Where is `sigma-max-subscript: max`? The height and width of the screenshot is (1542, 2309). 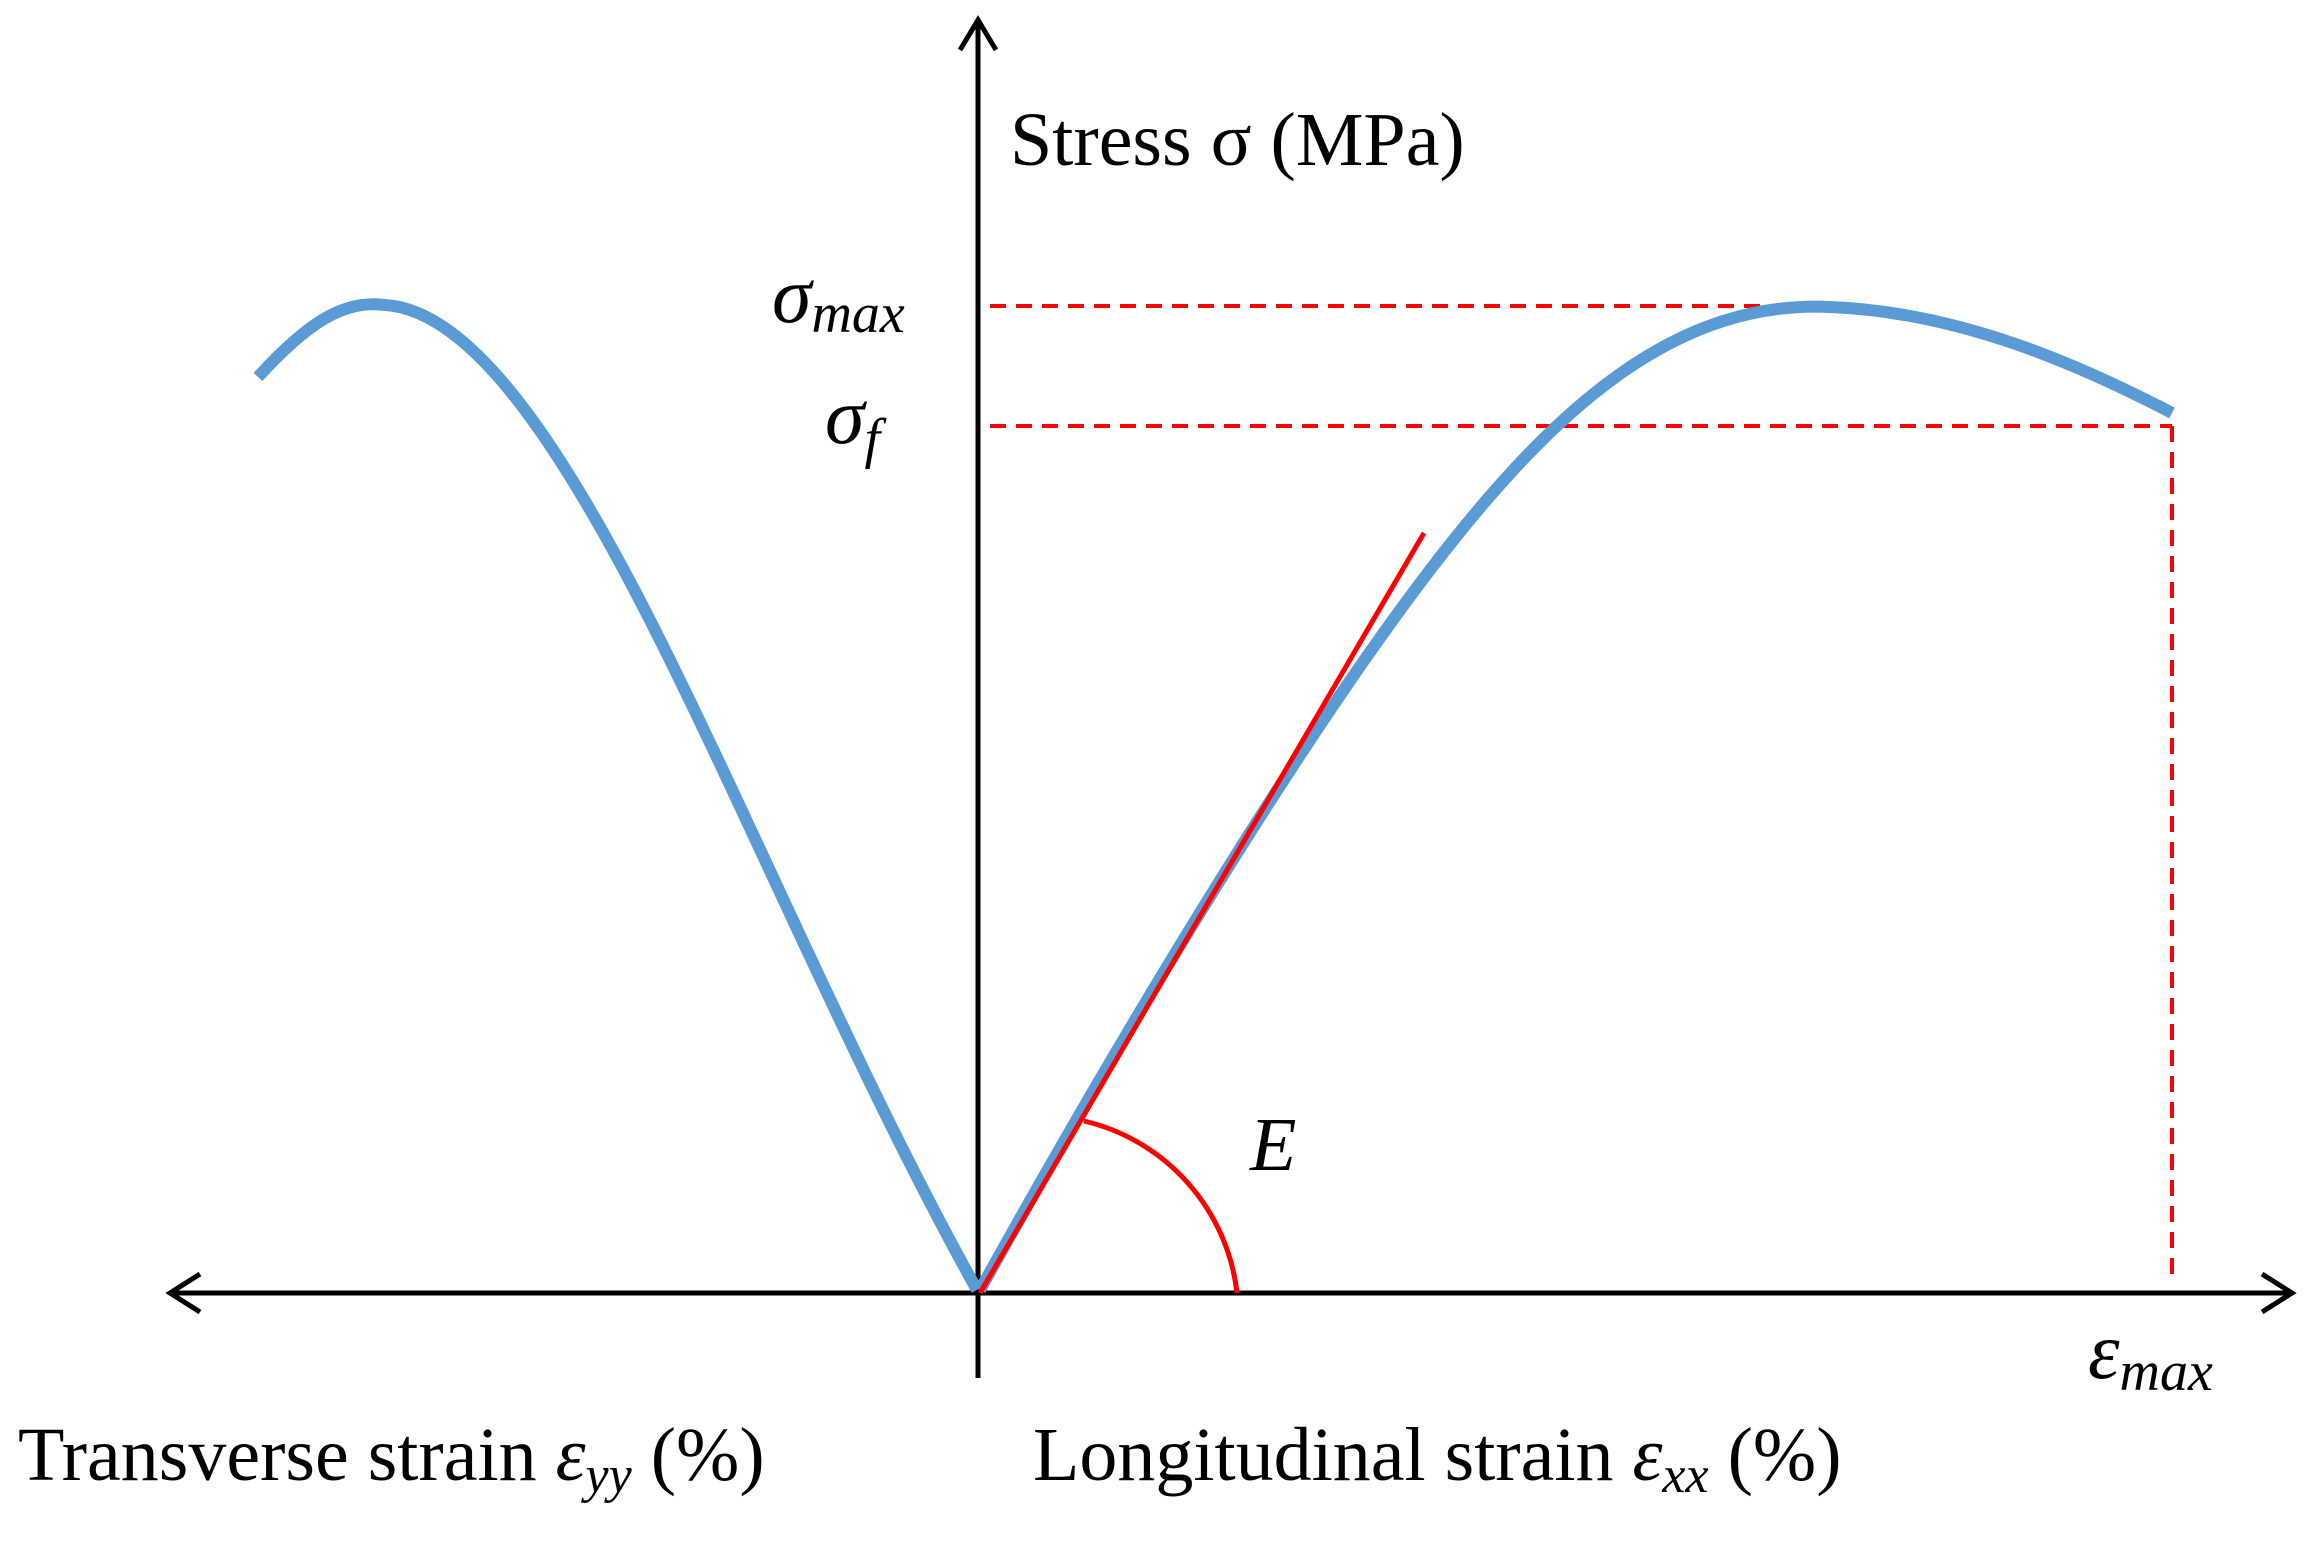 sigma-max-subscript: max is located at coordinates (857, 314).